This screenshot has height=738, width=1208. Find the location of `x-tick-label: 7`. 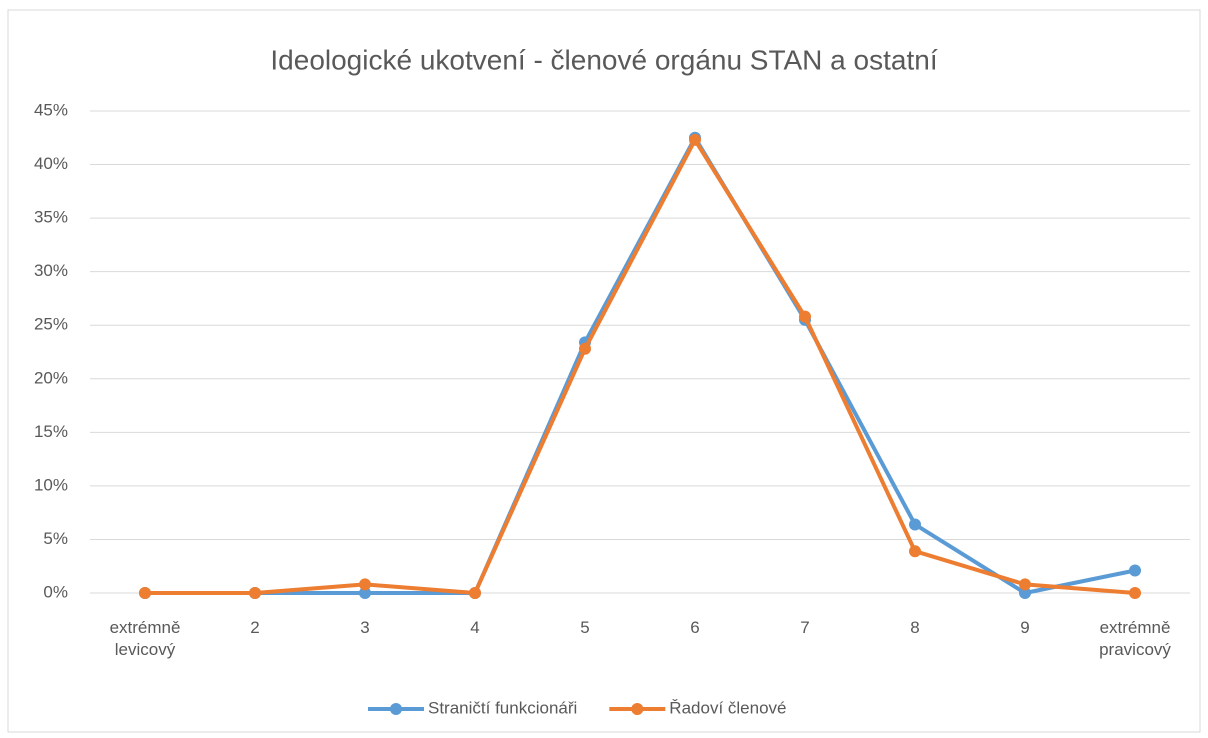

x-tick-label: 7 is located at coordinates (805, 627).